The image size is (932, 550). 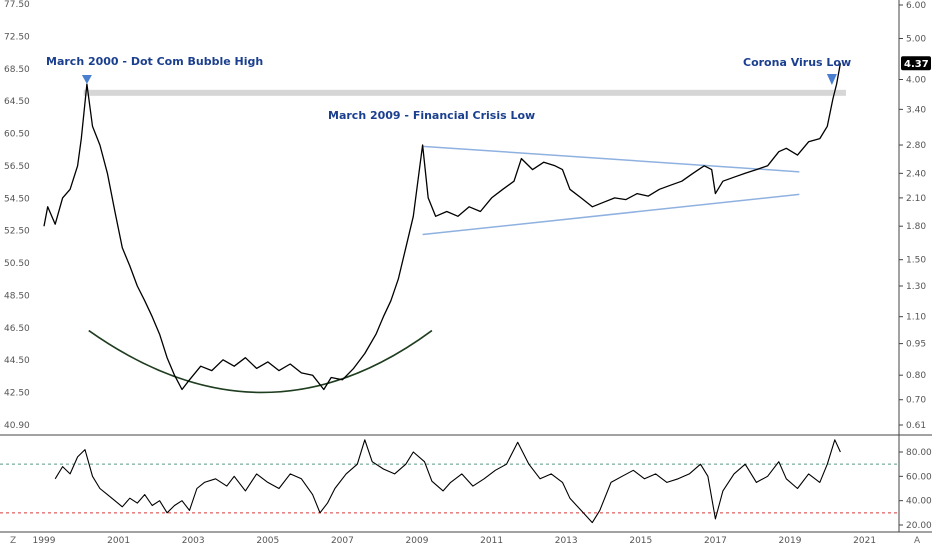 I want to click on left-tick-label: 52.50, so click(x=17, y=232).